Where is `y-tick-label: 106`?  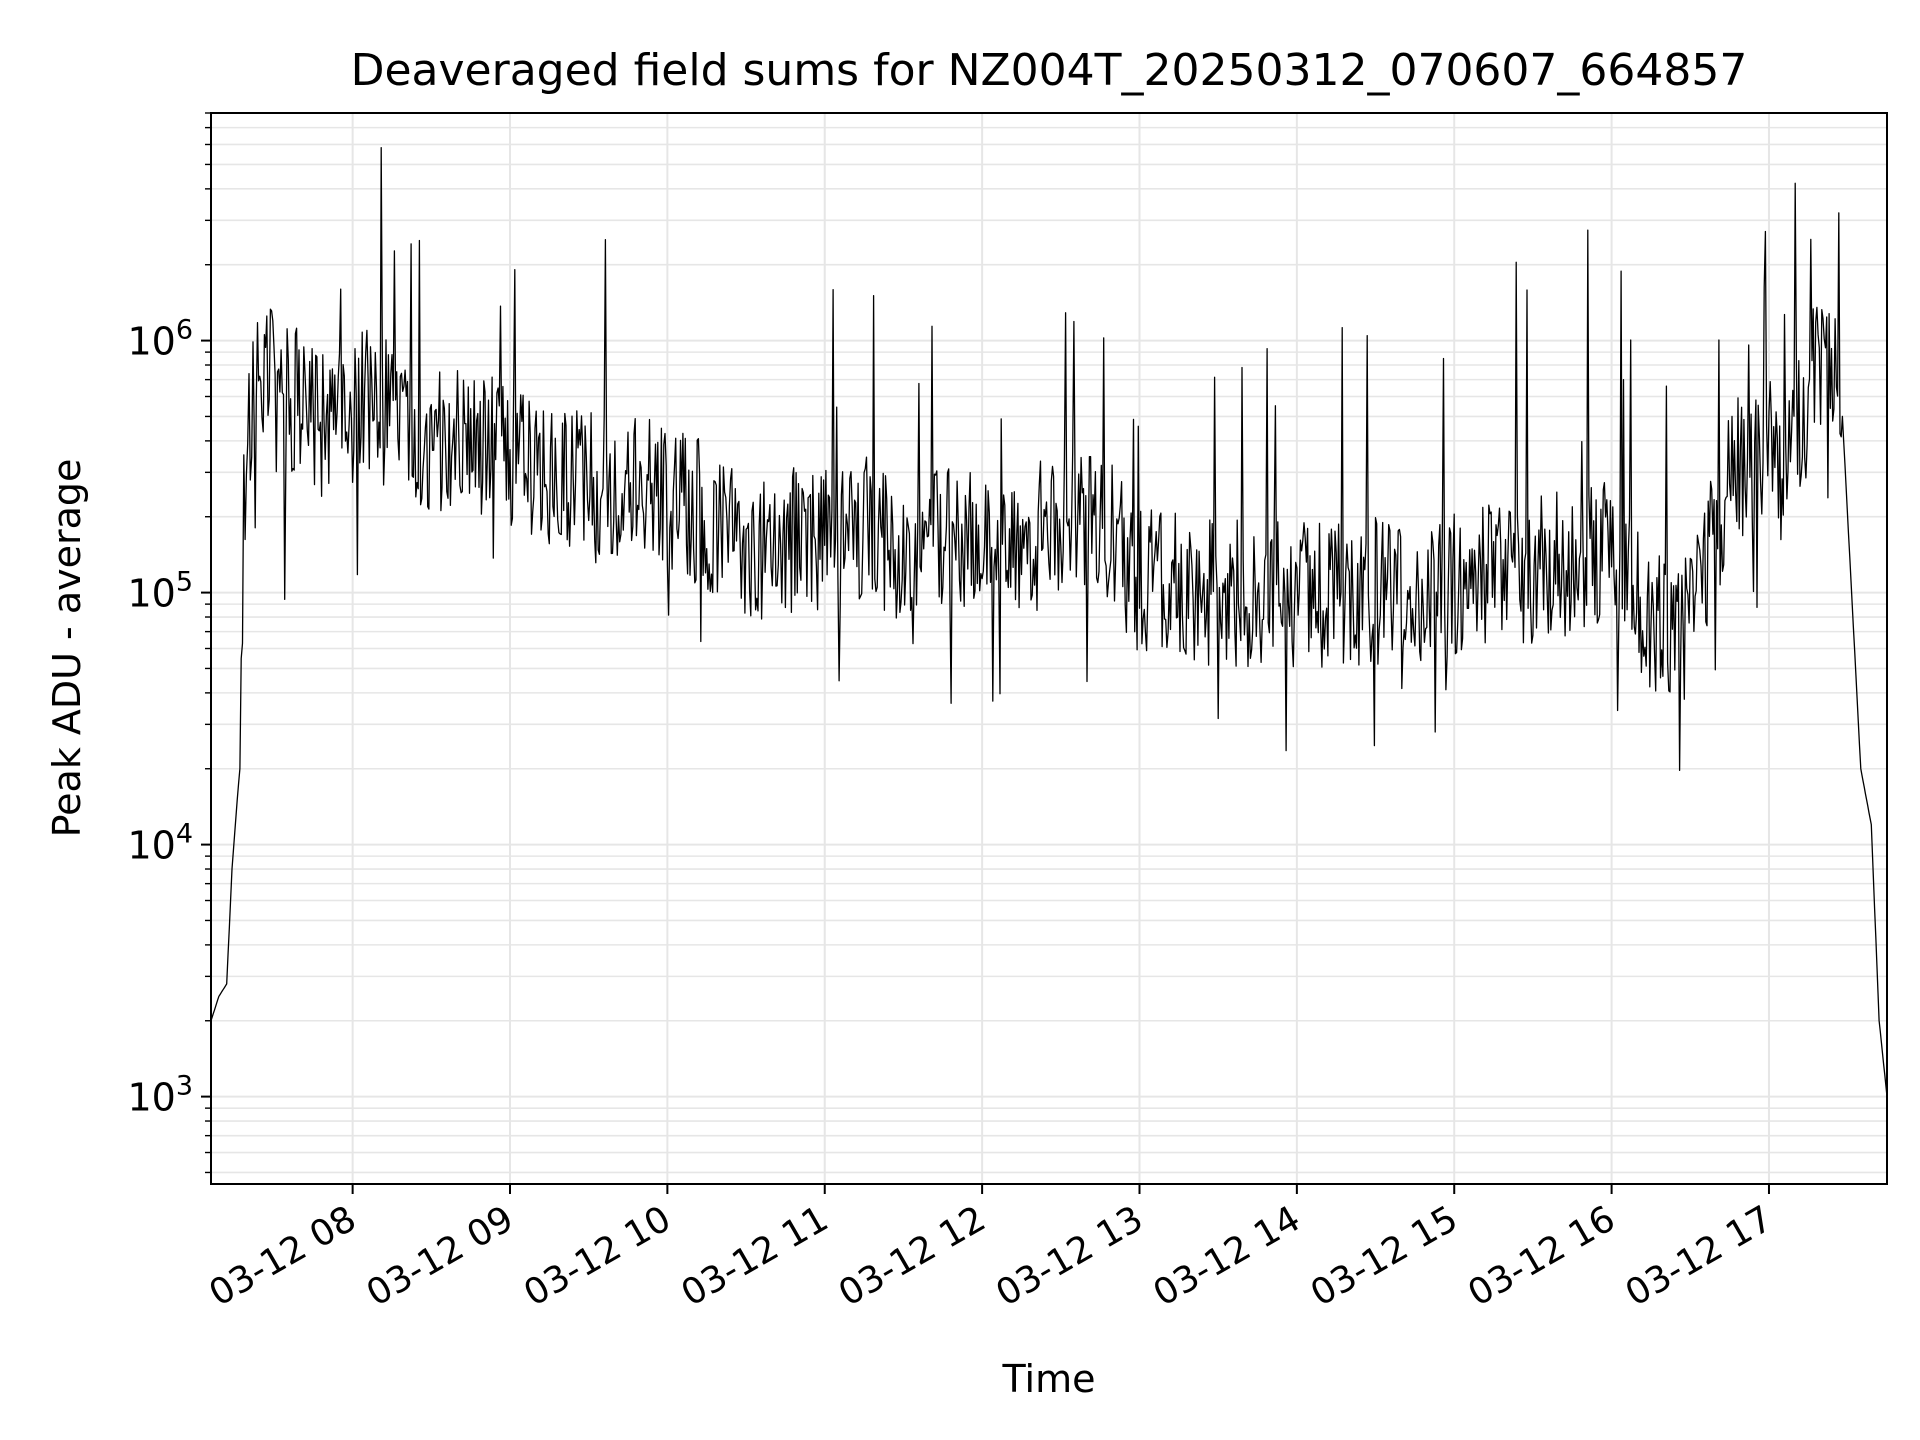 y-tick-label: 106 is located at coordinates (160, 339).